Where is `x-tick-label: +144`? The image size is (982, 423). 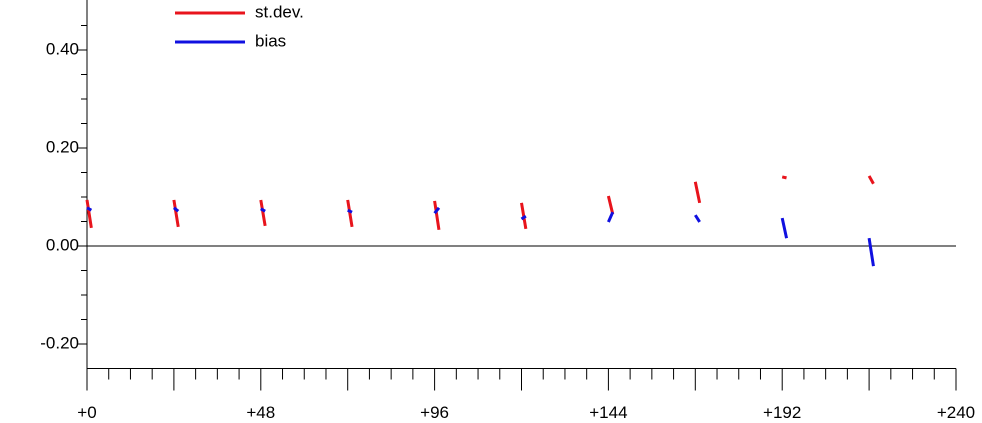
x-tick-label: +144 is located at coordinates (608, 412).